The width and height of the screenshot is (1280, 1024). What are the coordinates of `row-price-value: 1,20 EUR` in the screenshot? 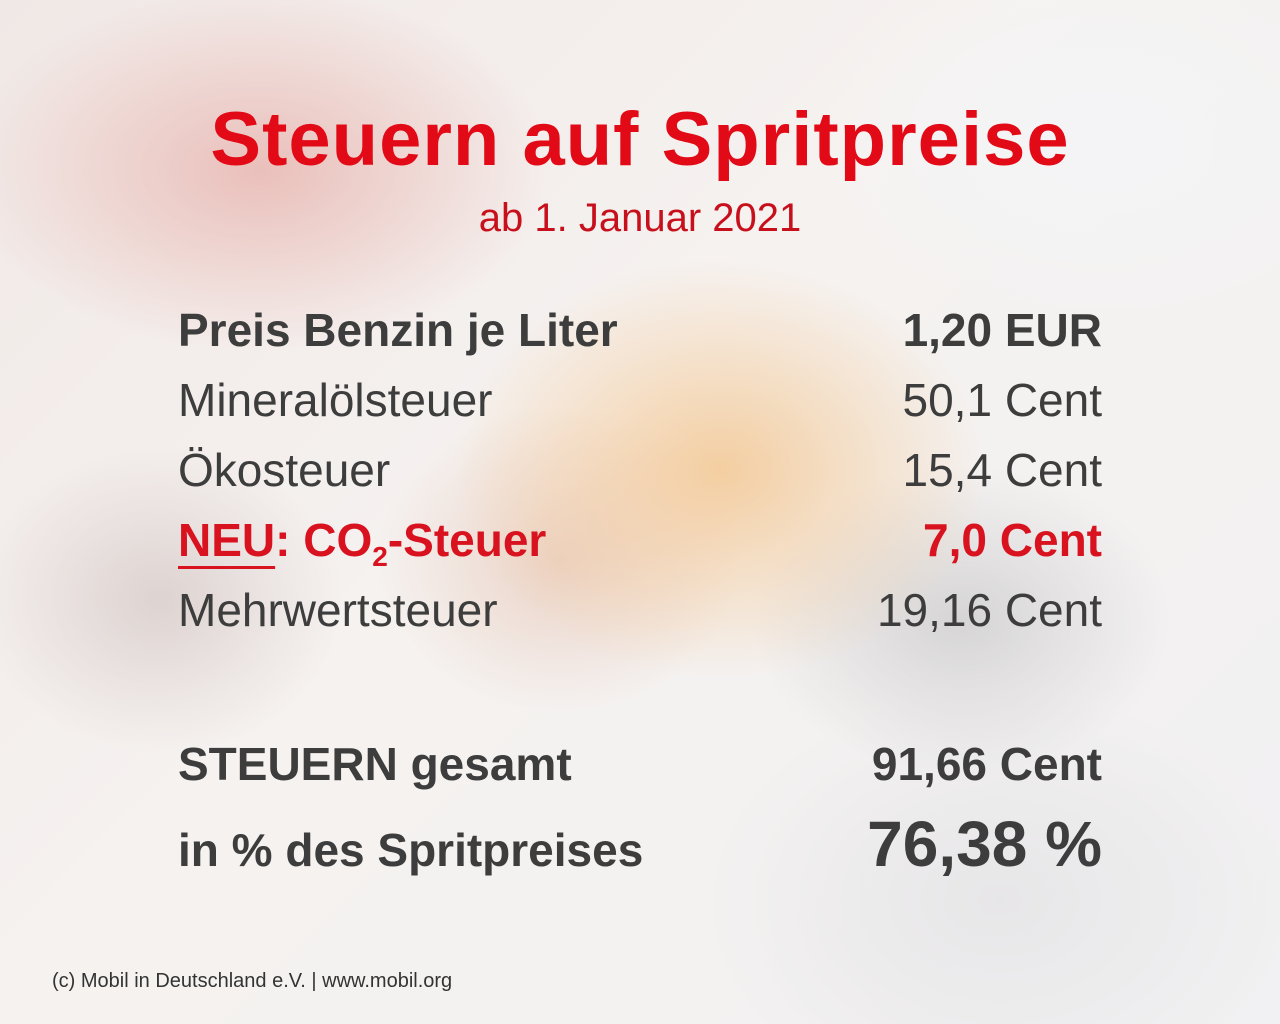 It's located at (1002, 330).